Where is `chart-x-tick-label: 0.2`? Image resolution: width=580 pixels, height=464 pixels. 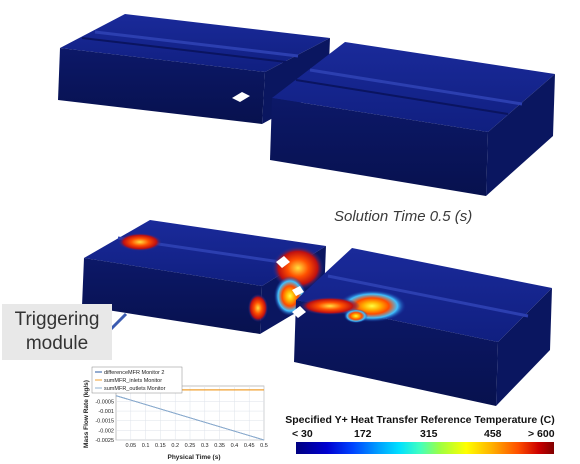 chart-x-tick-label: 0.2 is located at coordinates (175, 446).